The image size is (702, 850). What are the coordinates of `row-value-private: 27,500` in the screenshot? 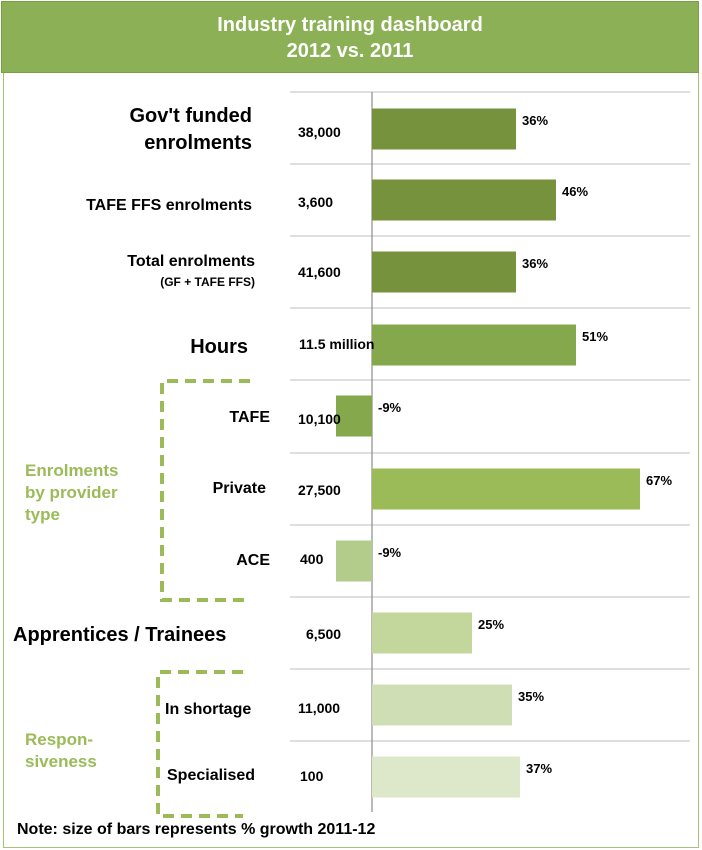 It's located at (319, 490).